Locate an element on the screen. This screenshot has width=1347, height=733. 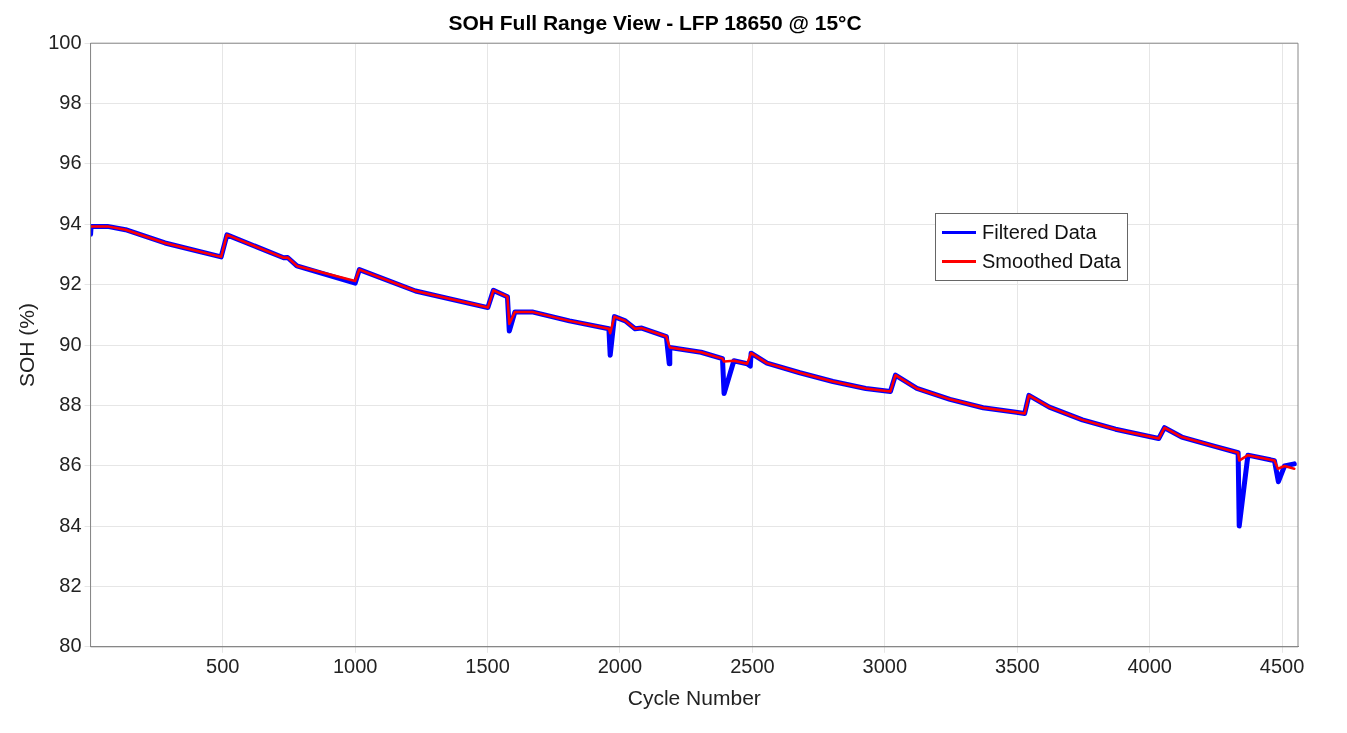
legend-label: Smoothed Data is located at coordinates (1051, 261).